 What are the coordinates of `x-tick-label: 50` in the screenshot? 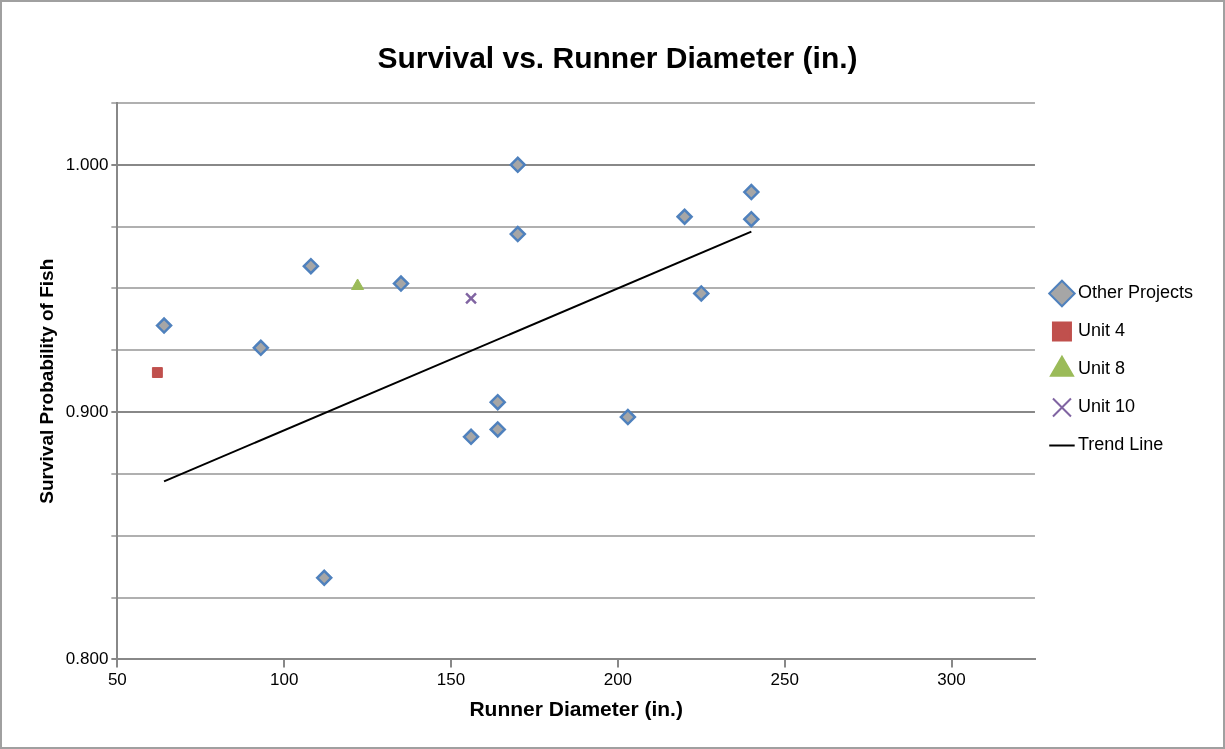 It's located at (117, 680).